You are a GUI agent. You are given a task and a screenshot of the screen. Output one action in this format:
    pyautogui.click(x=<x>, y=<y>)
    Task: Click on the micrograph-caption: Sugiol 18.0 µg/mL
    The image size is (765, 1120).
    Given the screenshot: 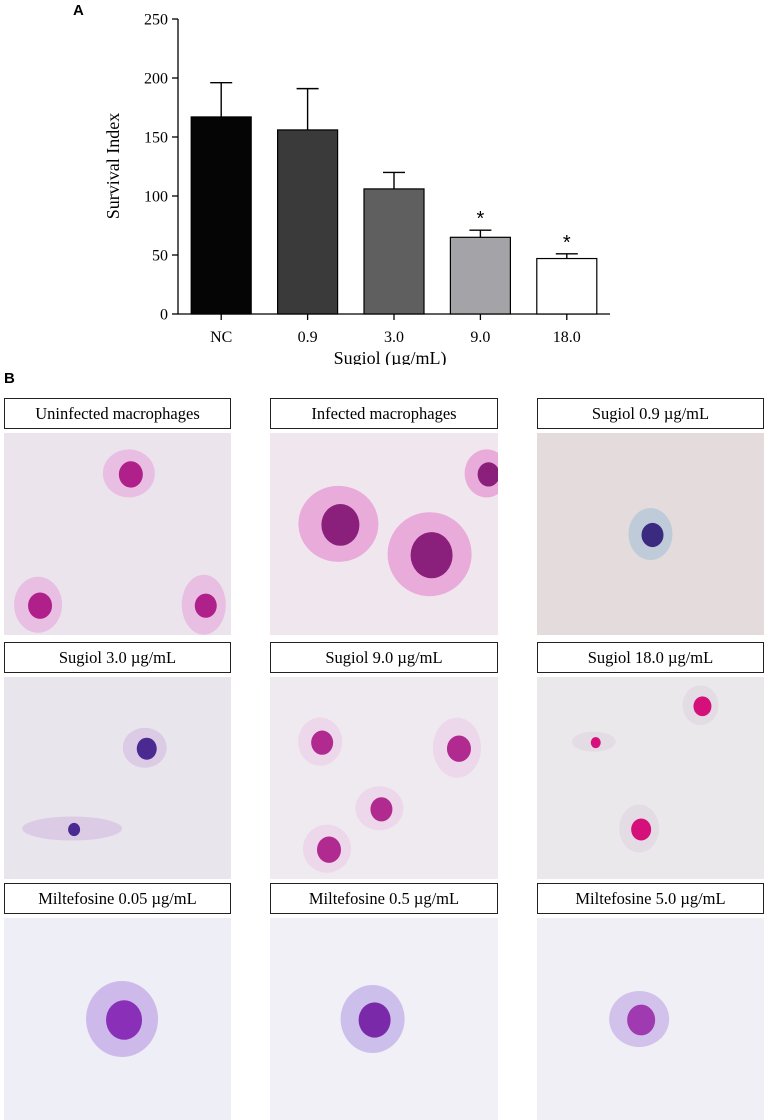 What is the action you would take?
    pyautogui.click(x=650, y=657)
    